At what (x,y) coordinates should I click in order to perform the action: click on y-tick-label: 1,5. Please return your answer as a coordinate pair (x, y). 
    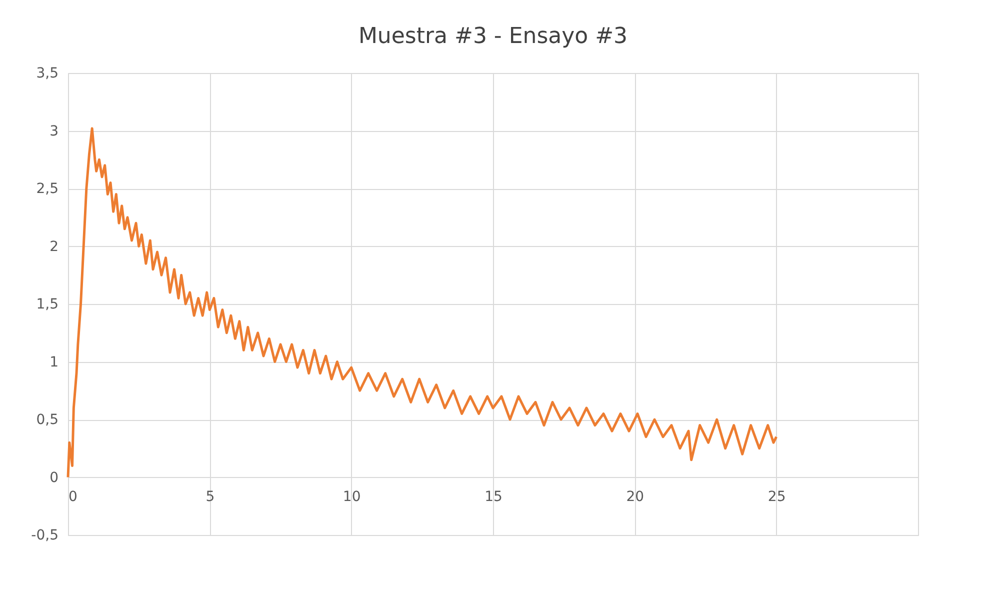
    Looking at the image, I should click on (47, 304).